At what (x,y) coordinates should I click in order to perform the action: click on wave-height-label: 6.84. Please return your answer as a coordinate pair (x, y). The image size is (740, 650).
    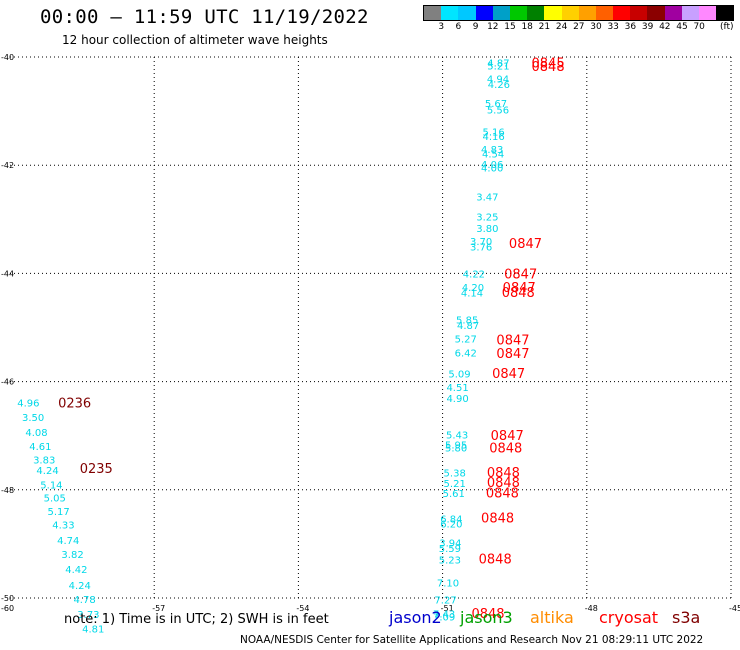
    Looking at the image, I should click on (451, 519).